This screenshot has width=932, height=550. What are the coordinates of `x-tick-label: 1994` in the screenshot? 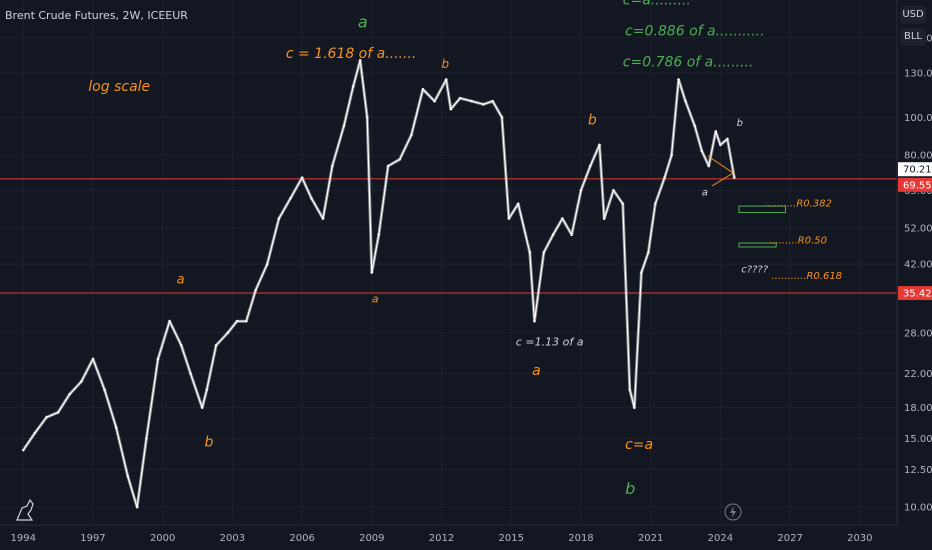 It's located at (23, 538).